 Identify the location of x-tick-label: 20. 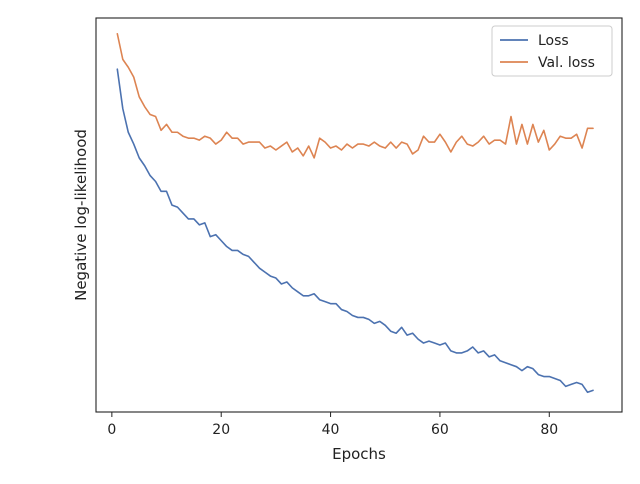
(221, 430).